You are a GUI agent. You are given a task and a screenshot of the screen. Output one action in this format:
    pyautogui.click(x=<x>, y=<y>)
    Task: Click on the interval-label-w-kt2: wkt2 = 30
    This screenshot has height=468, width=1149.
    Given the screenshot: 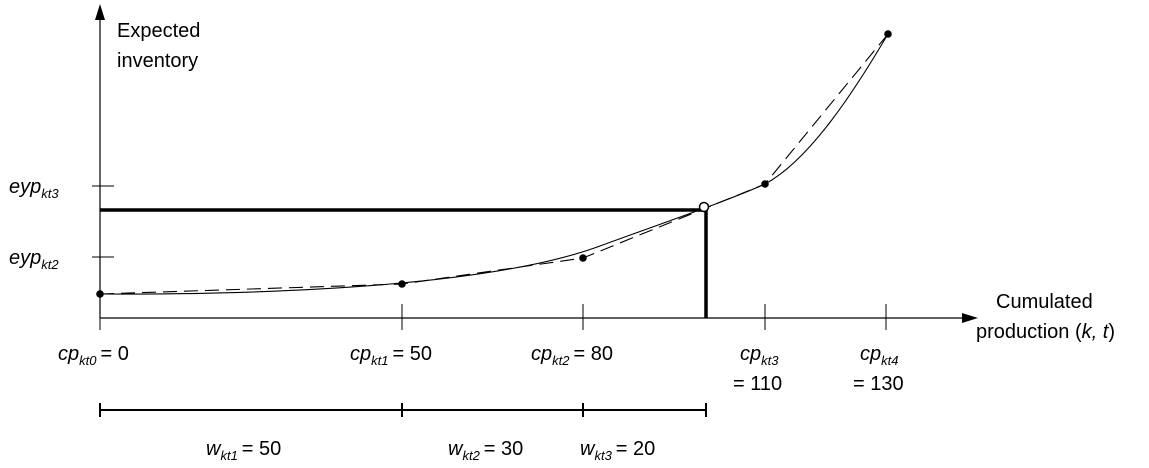 What is the action you would take?
    pyautogui.click(x=485, y=450)
    